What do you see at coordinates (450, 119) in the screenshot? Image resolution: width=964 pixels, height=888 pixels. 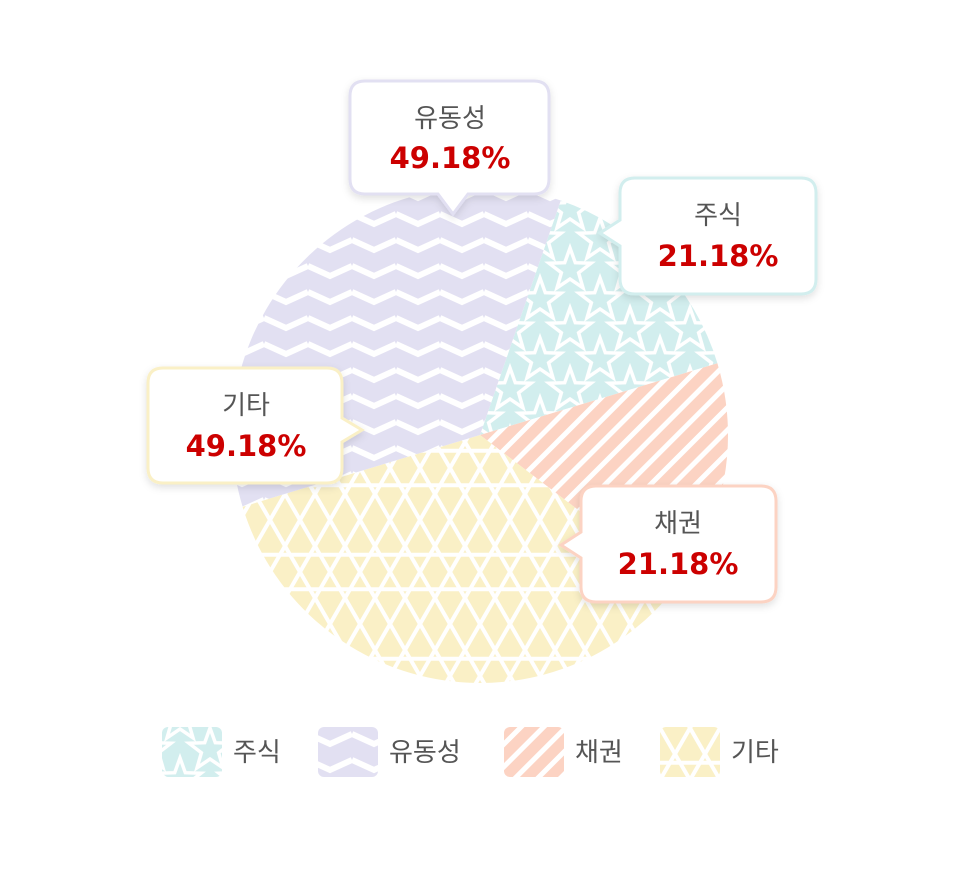 I see `callout-liquidity-label: 유동성` at bounding box center [450, 119].